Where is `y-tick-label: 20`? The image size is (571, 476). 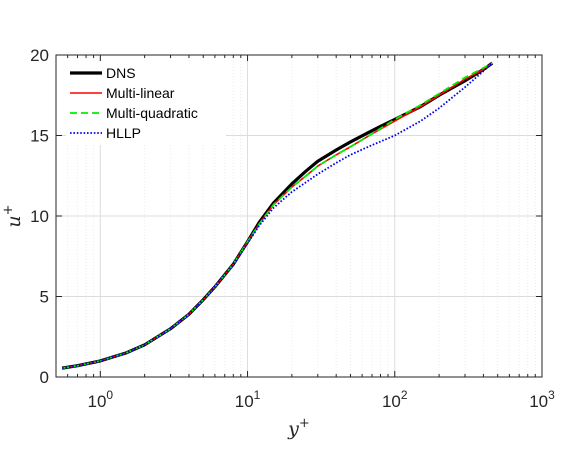
y-tick-label: 20 is located at coordinates (39, 55).